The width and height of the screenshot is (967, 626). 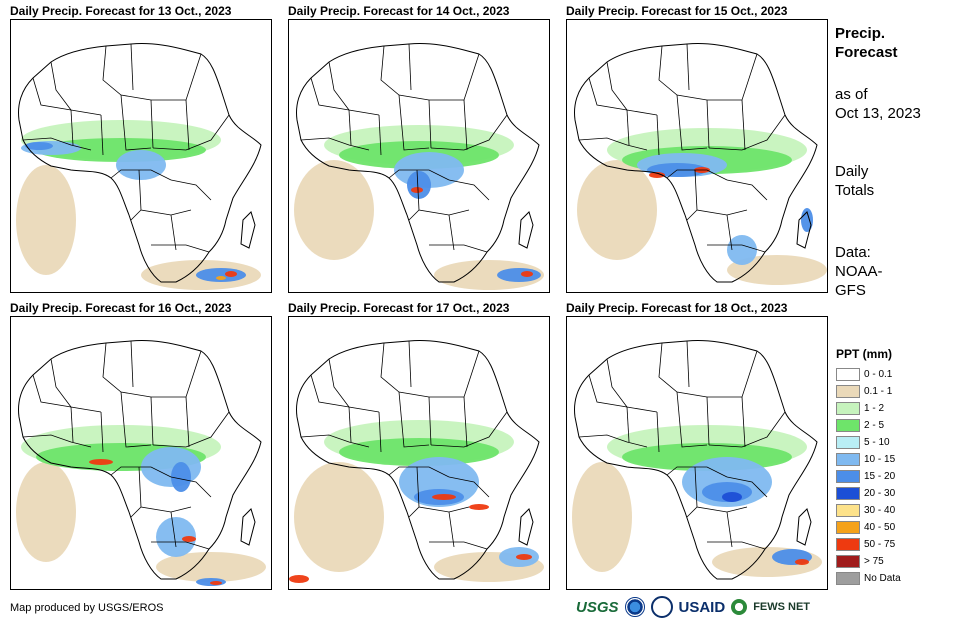 I want to click on legend-item: 2 - 5, so click(x=868, y=425).